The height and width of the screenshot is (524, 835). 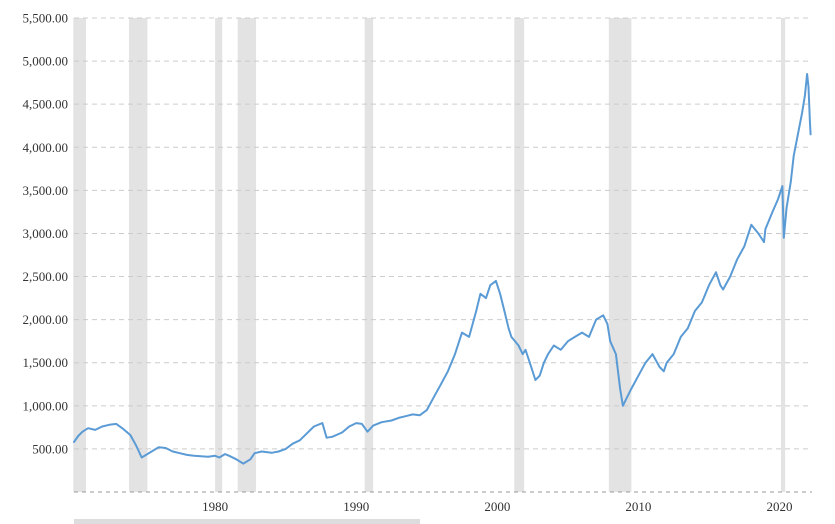 What do you see at coordinates (247, 521) in the screenshot?
I see `scrollbar-track` at bounding box center [247, 521].